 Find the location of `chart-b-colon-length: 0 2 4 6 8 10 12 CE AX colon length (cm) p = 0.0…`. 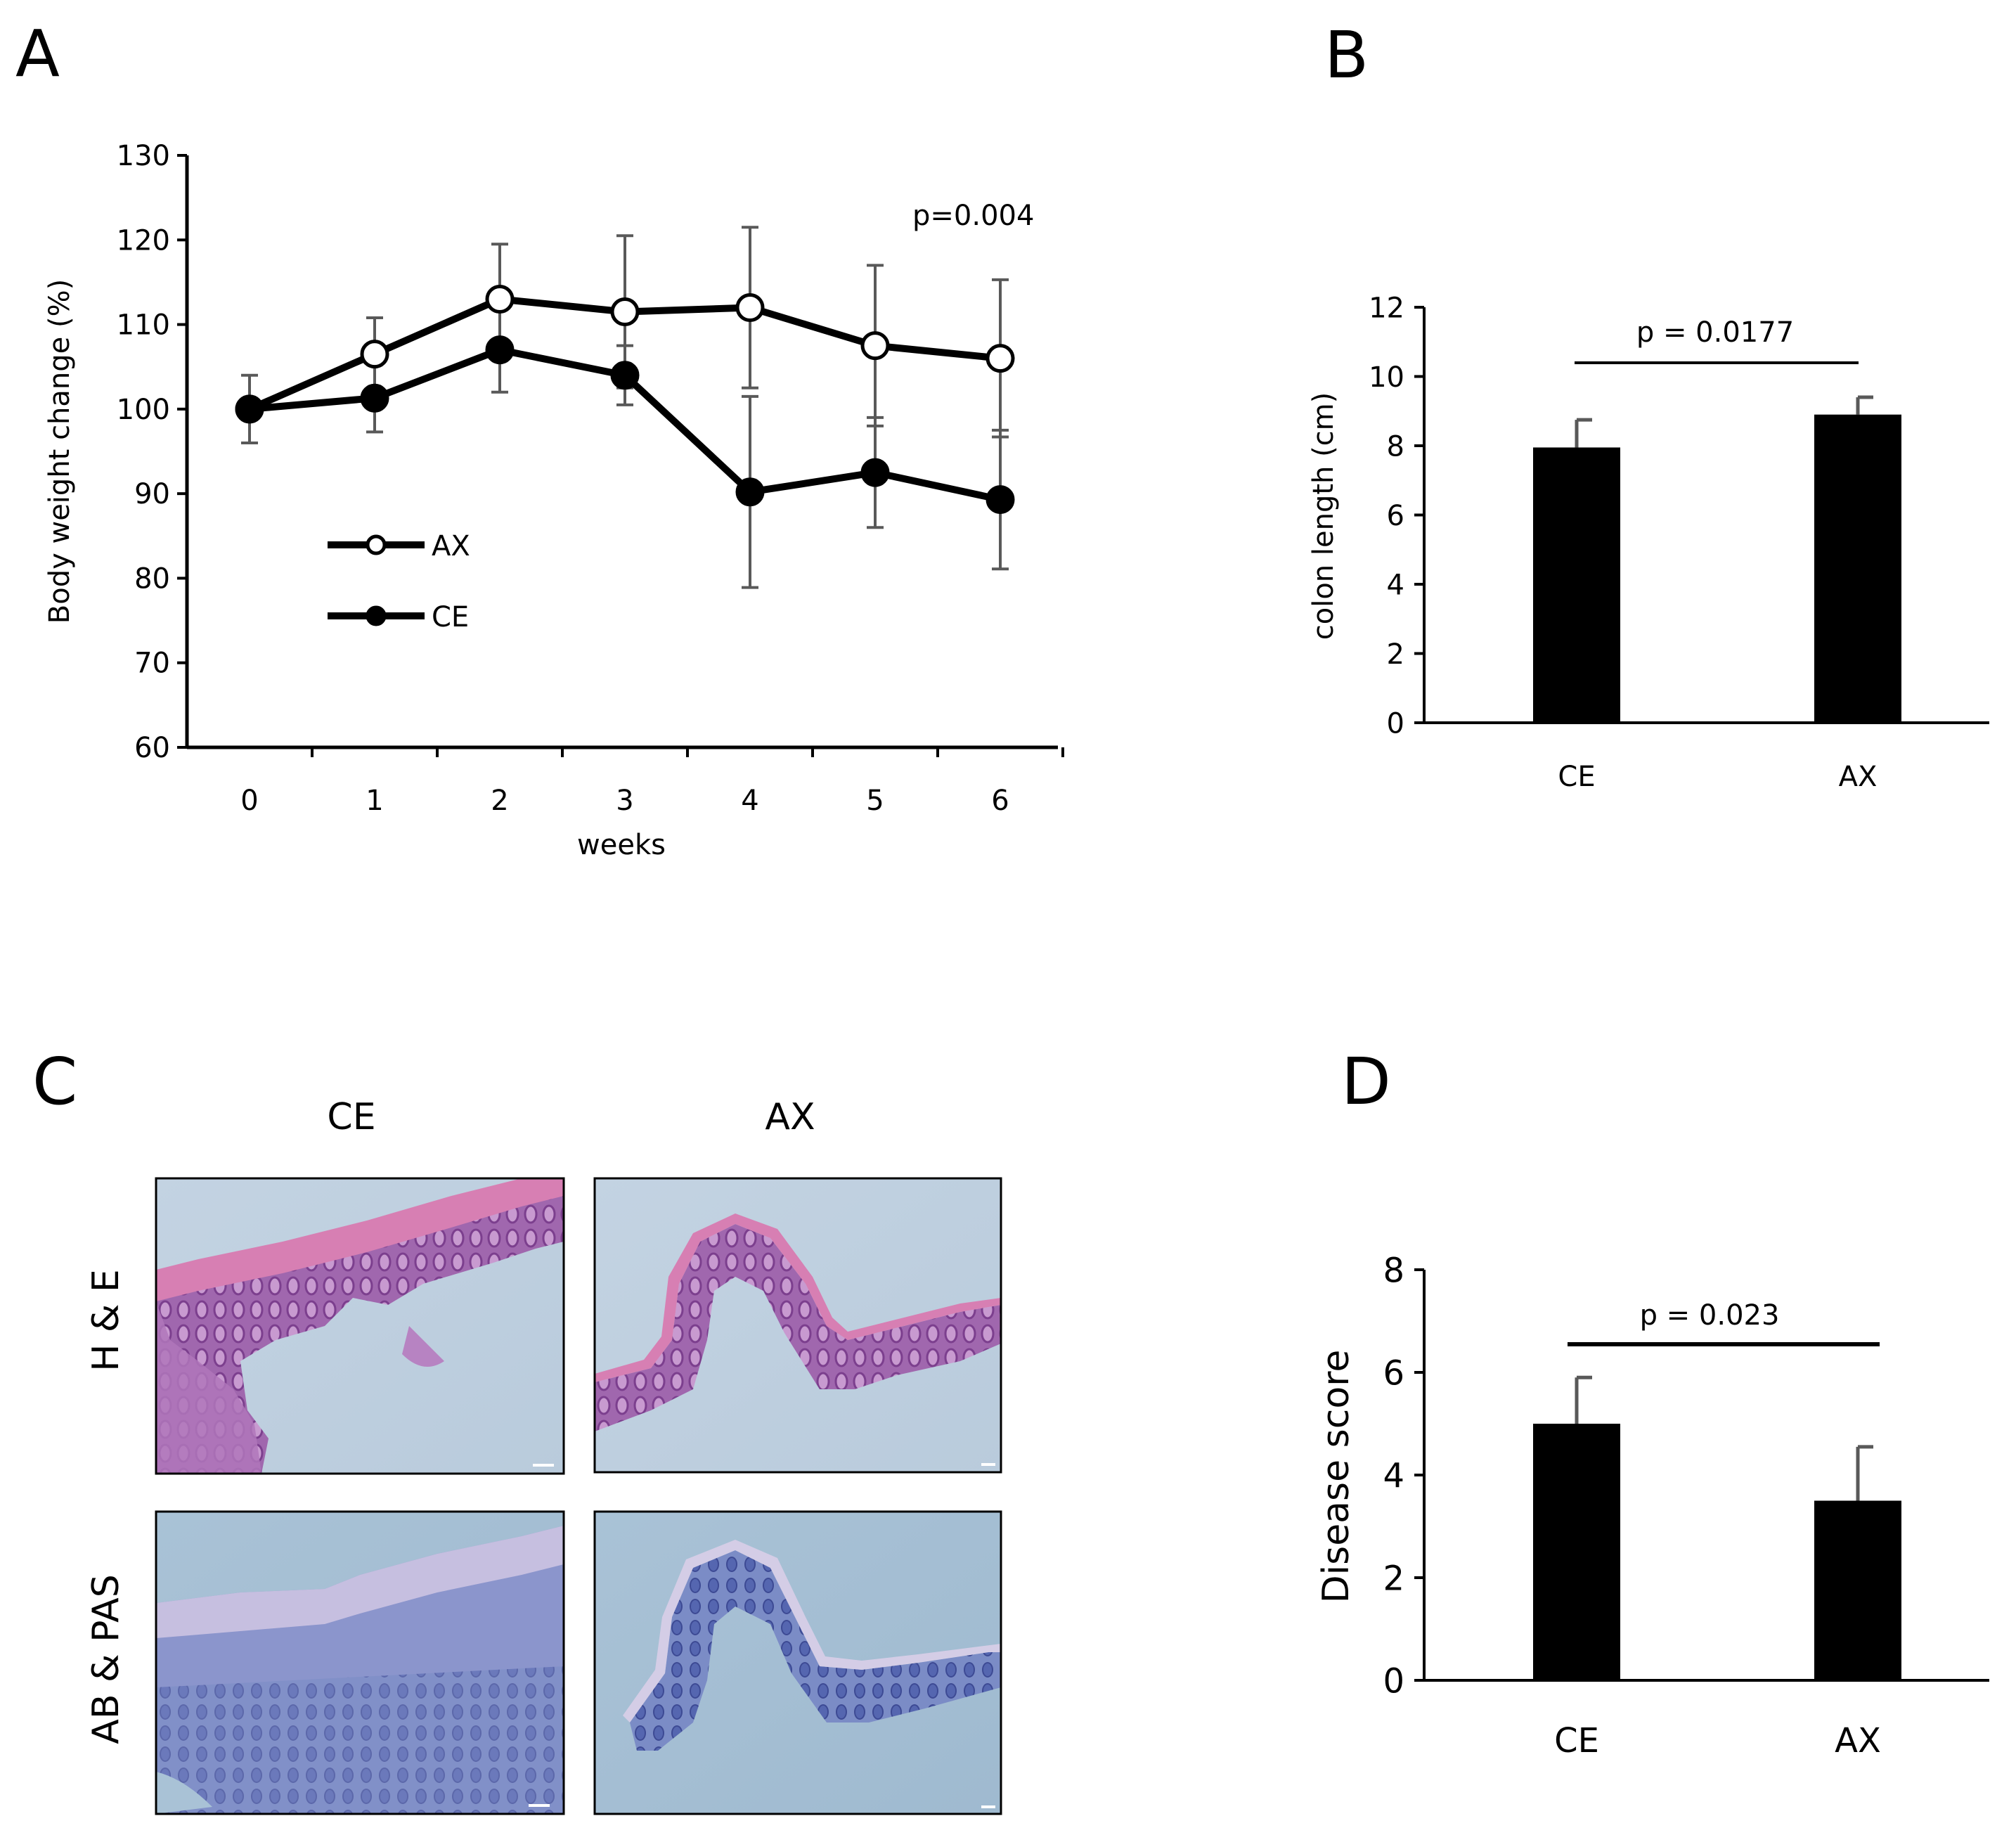

chart-b-colon-length: 0 2 4 6 8 10 12 CE AX colon length (cm) p = 0.0… is located at coordinates (1648, 542).